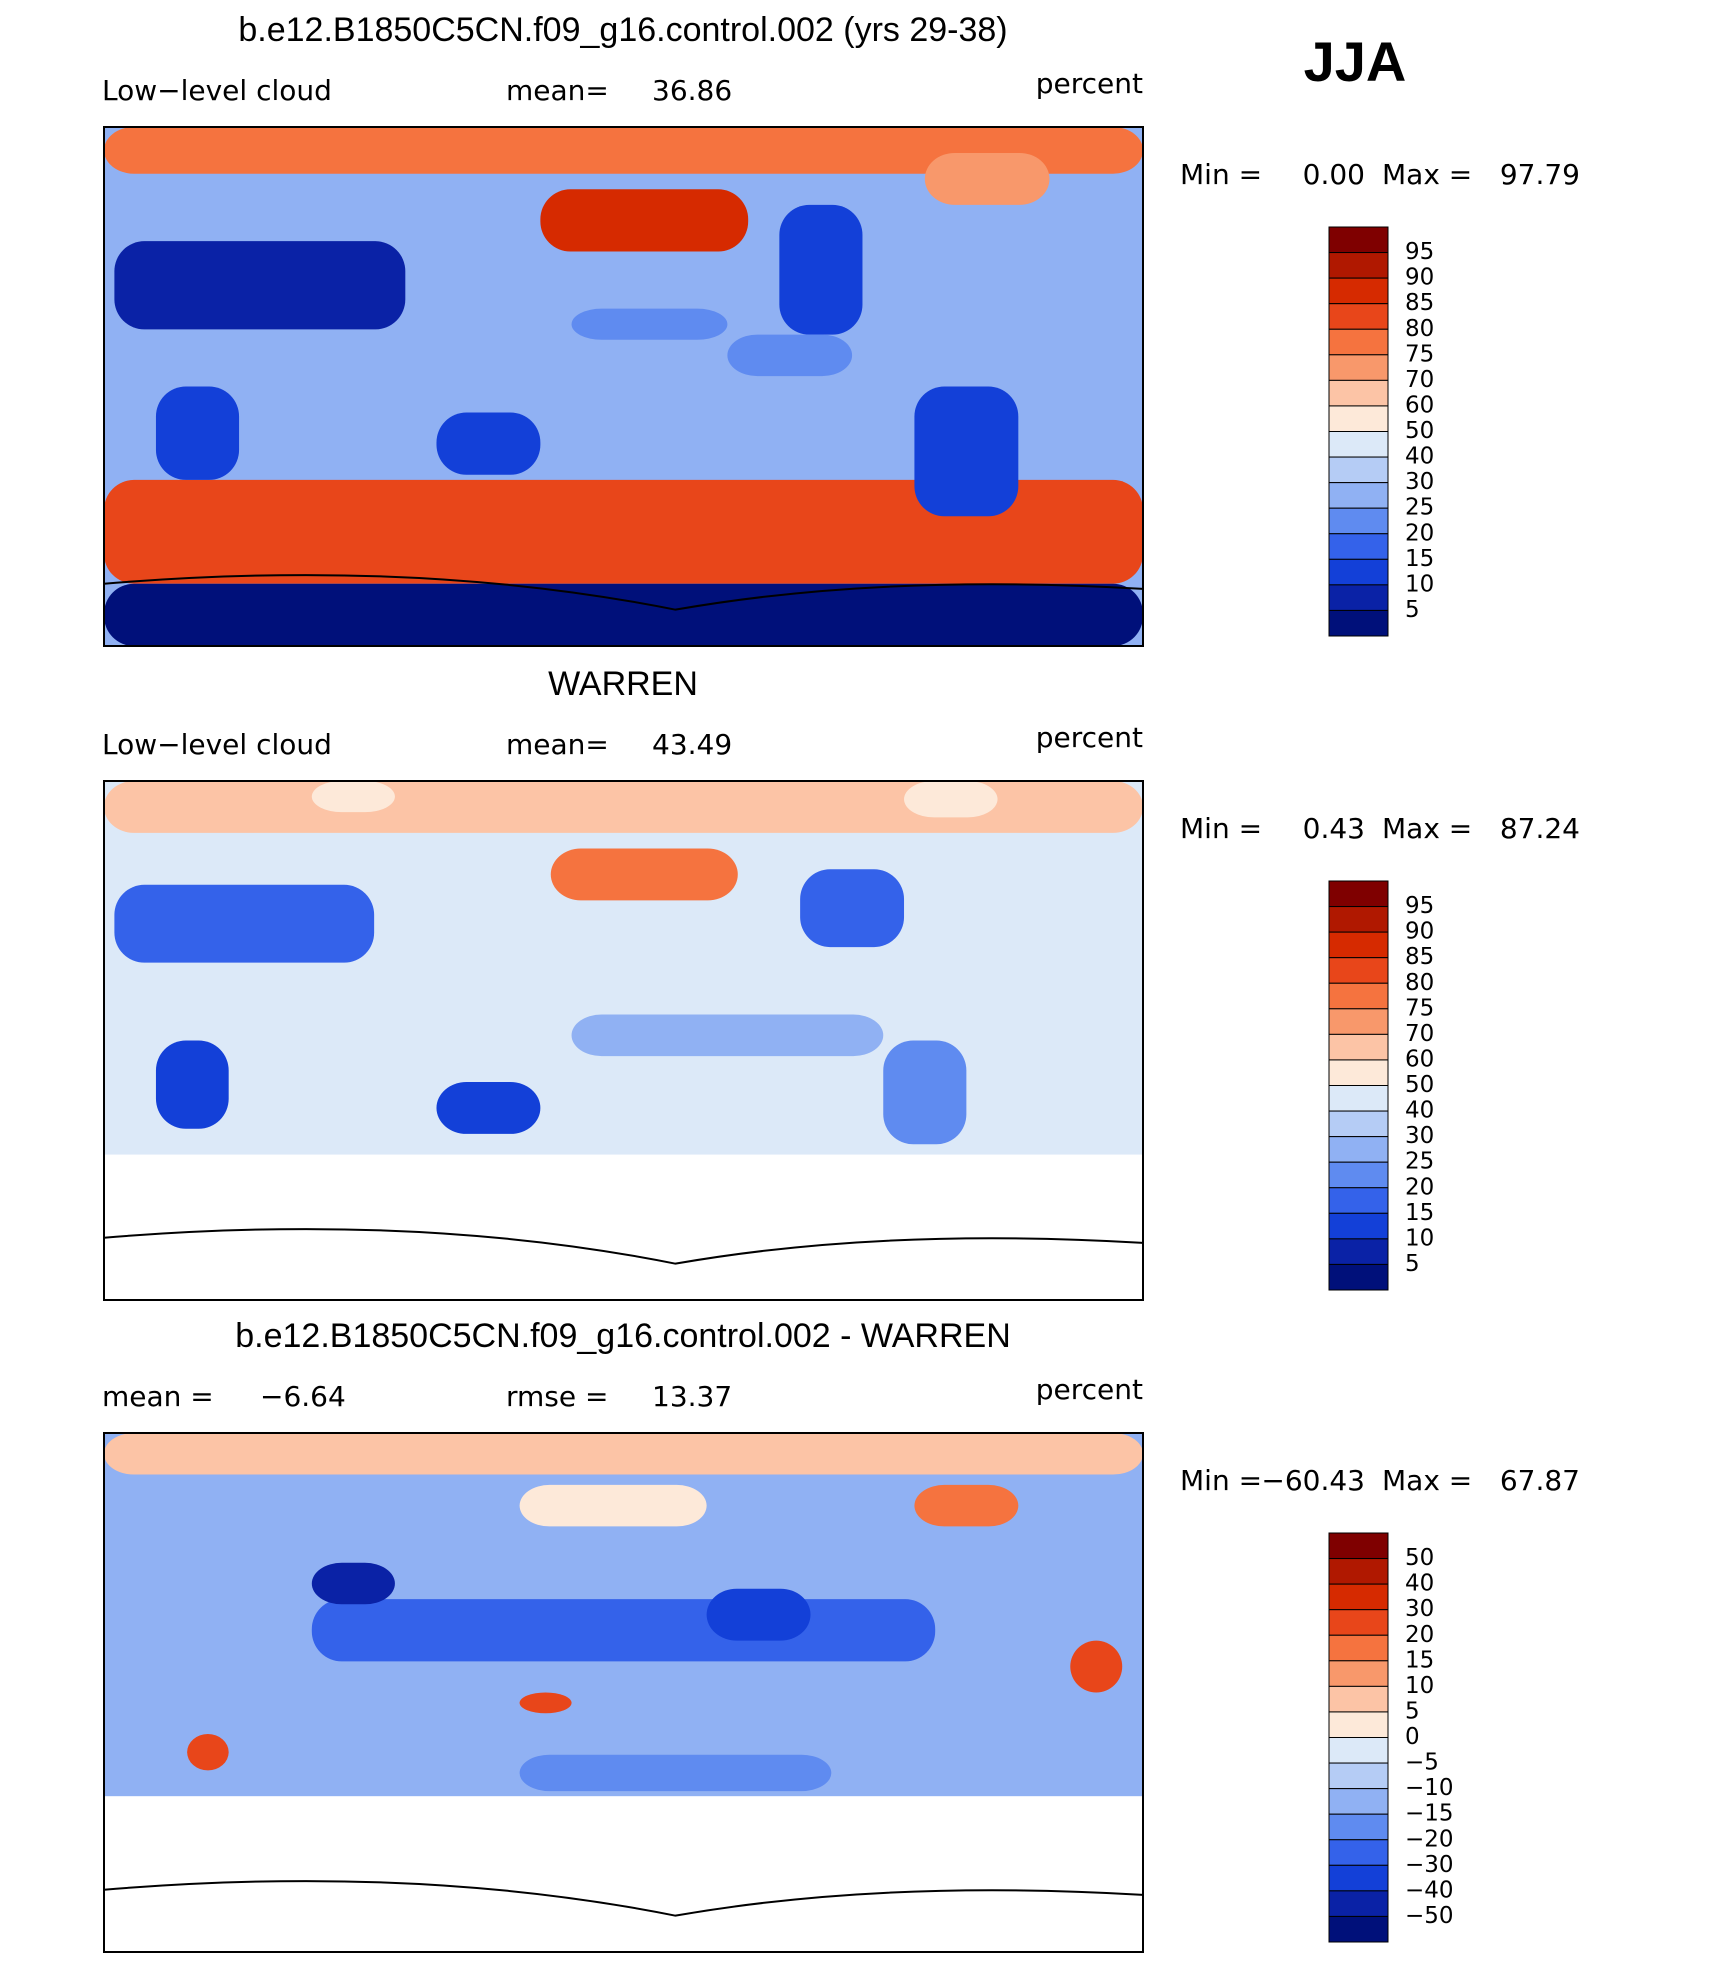 Image resolution: width=1710 pixels, height=1979 pixels. I want to click on colorbar-label: 70, so click(1419, 380).